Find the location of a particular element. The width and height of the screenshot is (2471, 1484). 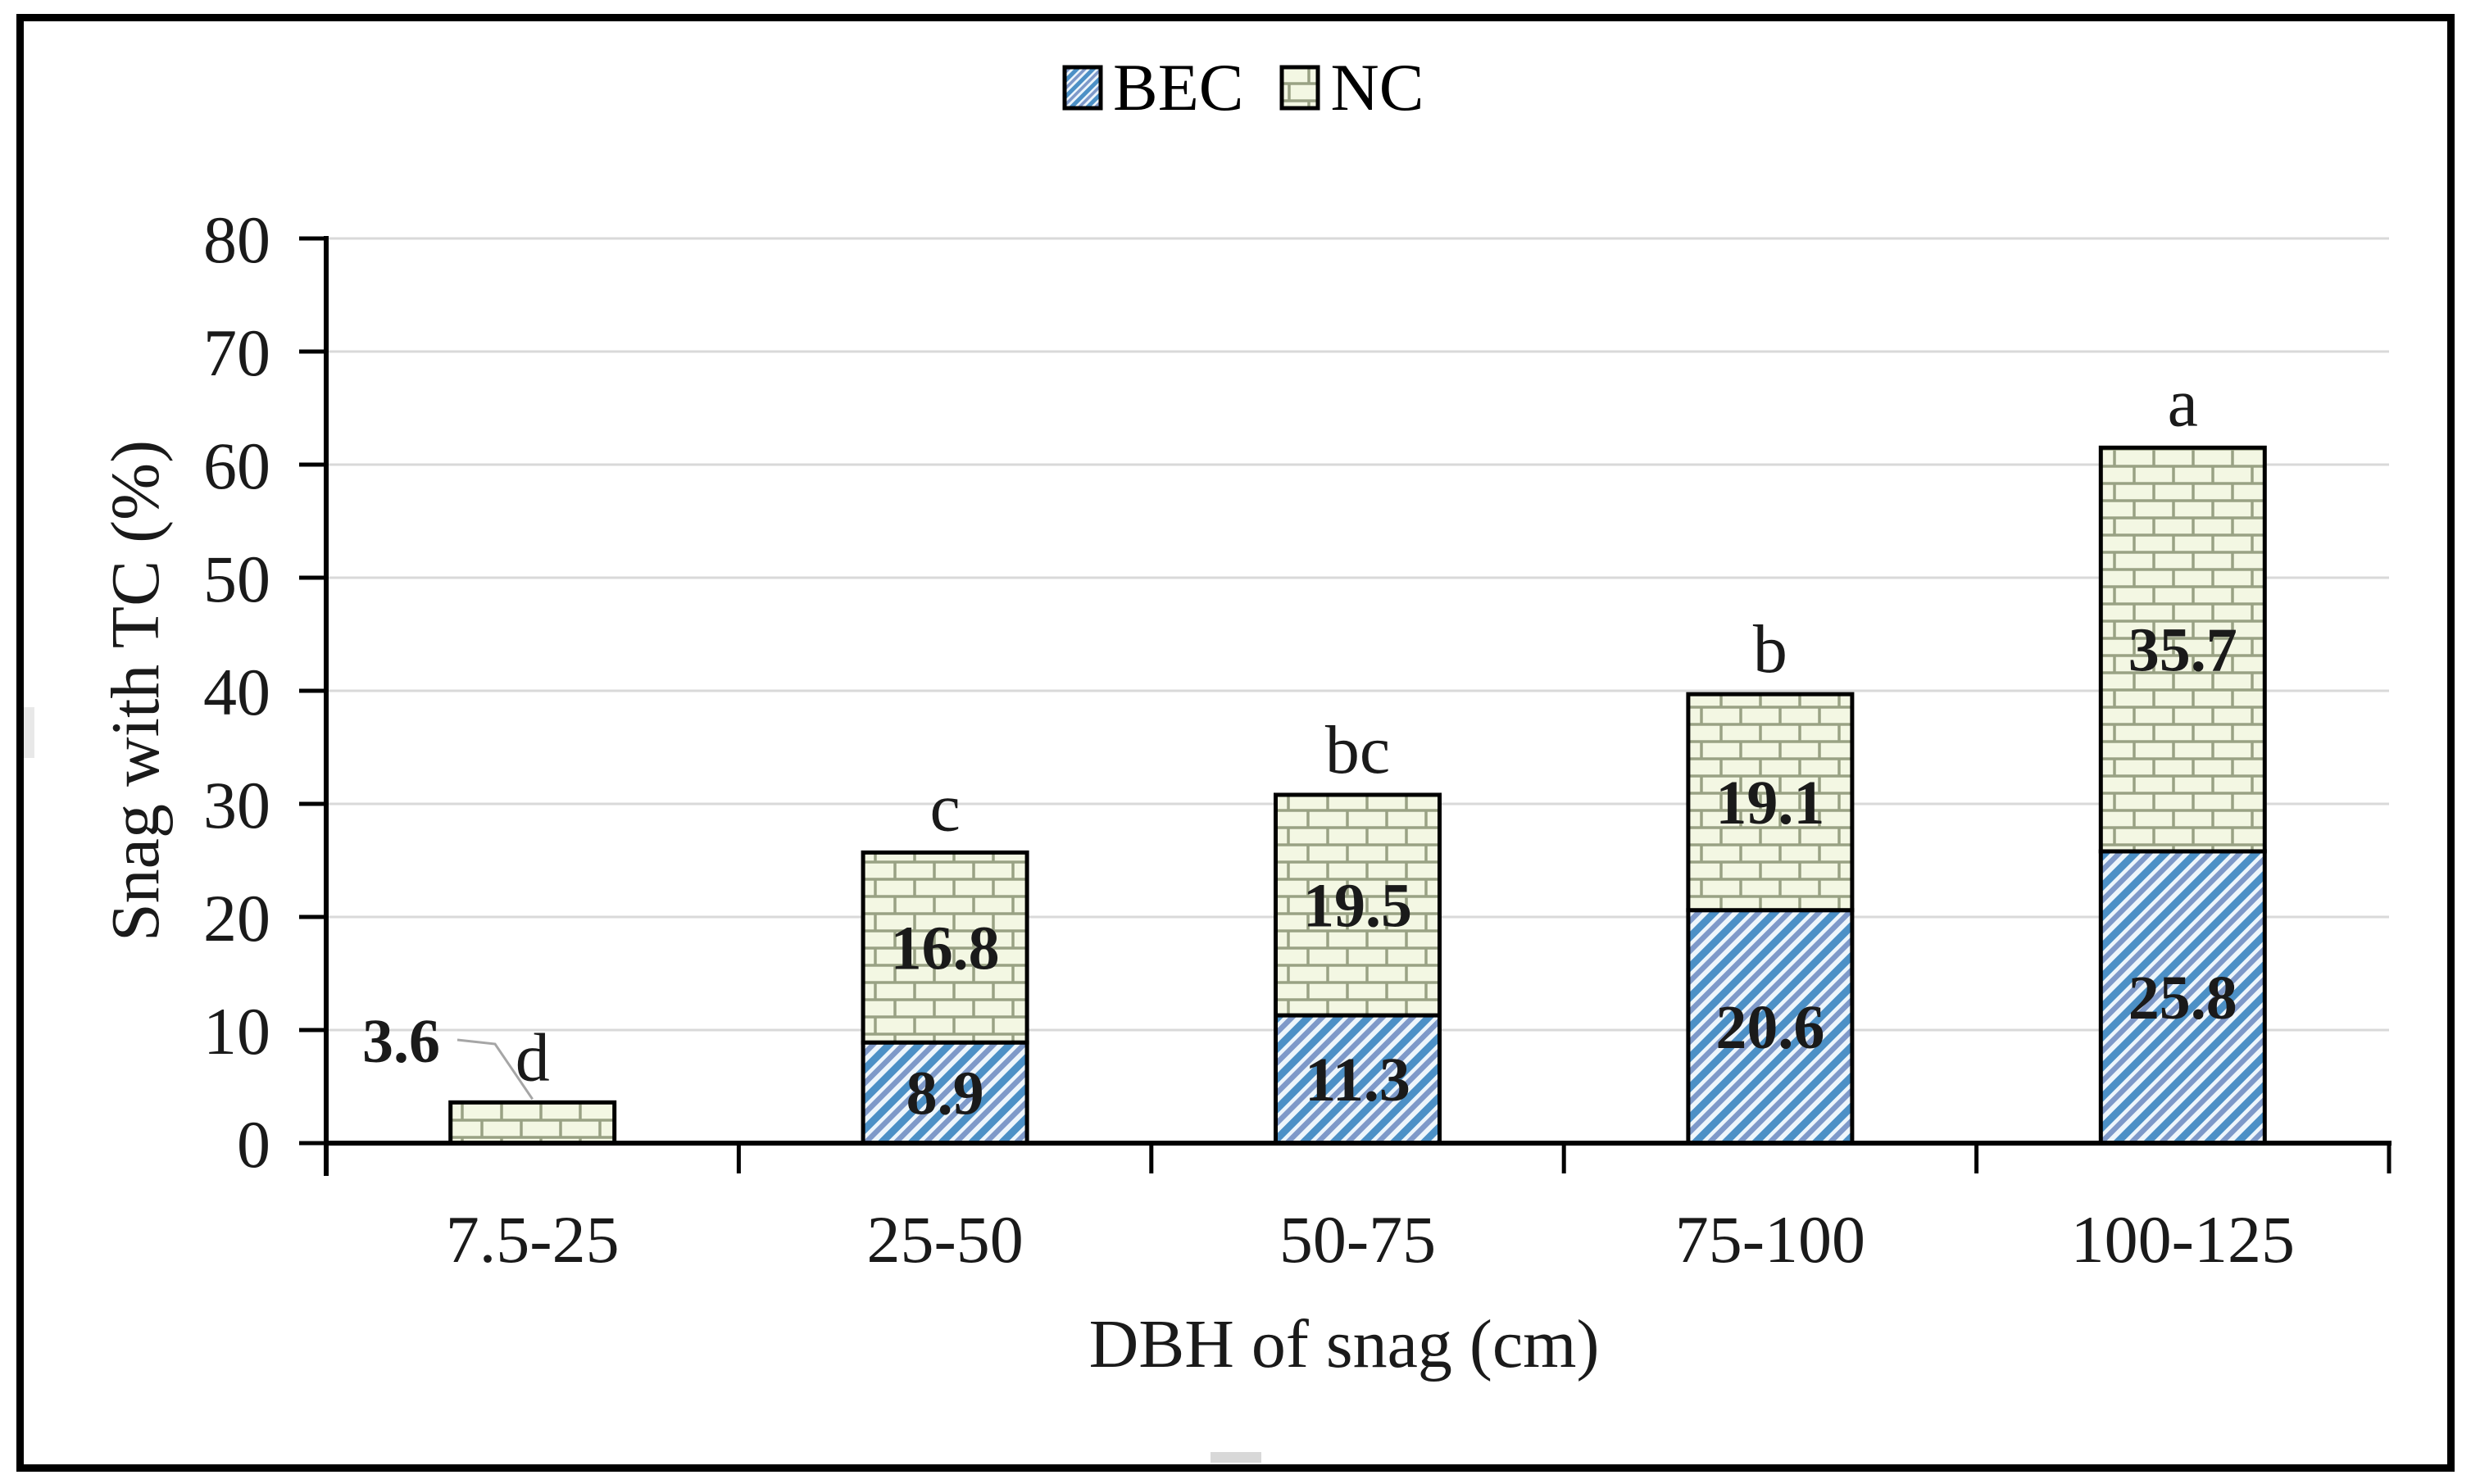

legend-item-bec: BEC is located at coordinates (1152, 87).